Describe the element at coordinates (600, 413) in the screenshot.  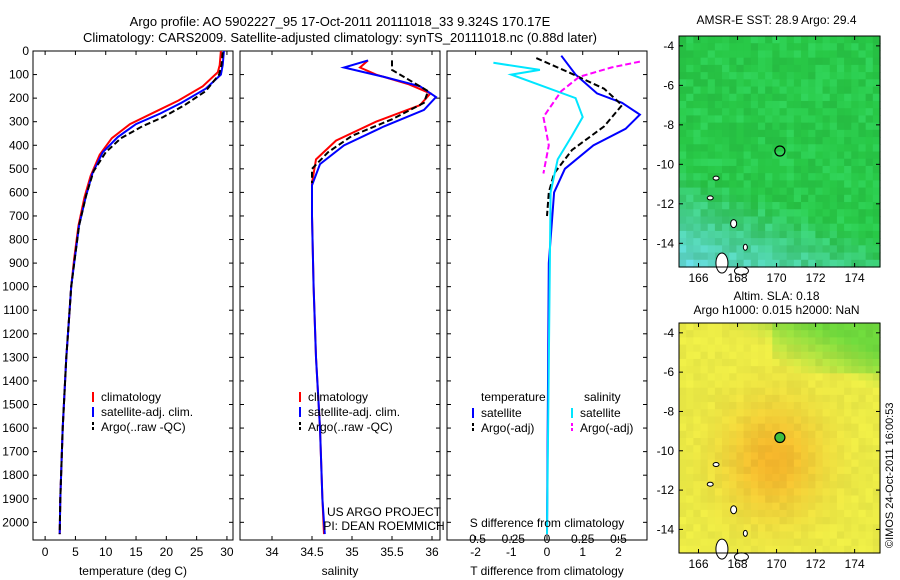
I see `legend-label: satellite` at that location.